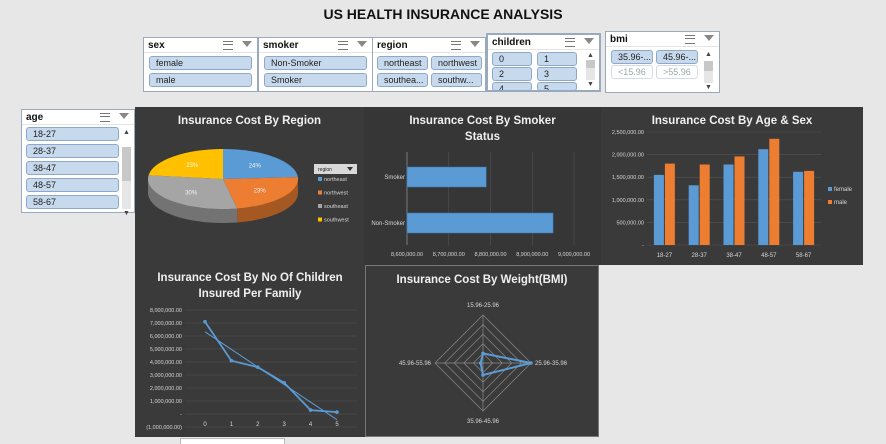 The image size is (886, 444). I want to click on radar-axis-label: 35.96-45.96, so click(483, 422).